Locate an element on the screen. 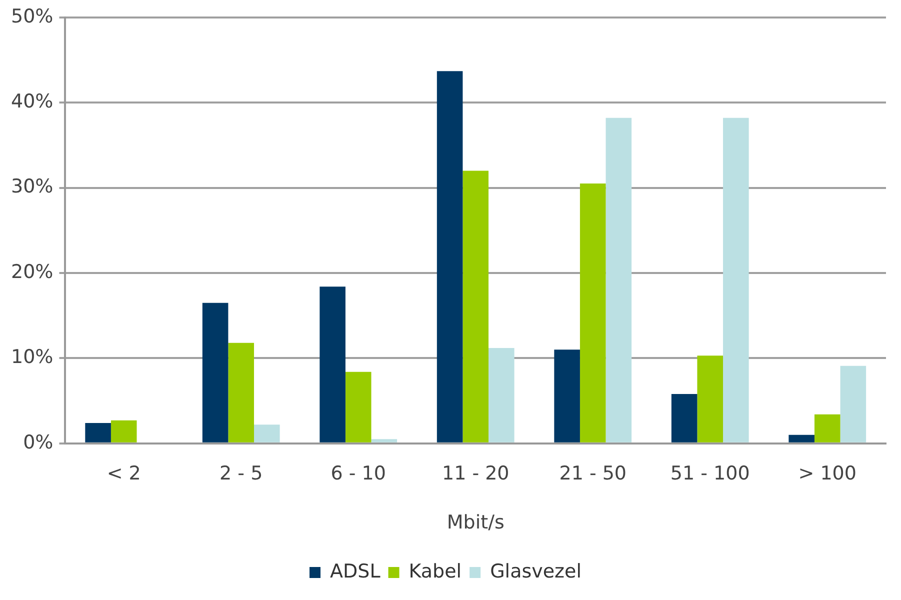 The height and width of the screenshot is (600, 901). y-tick-label: 20% is located at coordinates (32, 271).